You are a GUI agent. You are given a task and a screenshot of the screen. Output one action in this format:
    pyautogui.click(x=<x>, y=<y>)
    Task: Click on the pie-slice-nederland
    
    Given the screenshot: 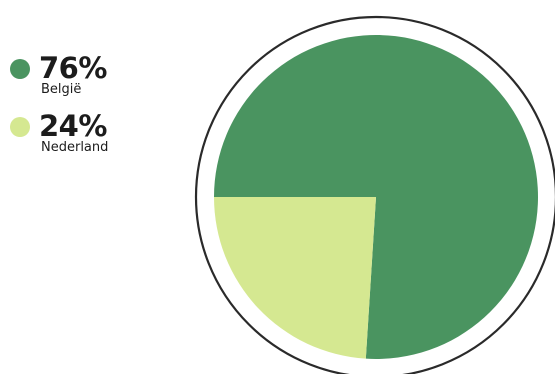 What is the action you would take?
    pyautogui.click(x=295, y=278)
    